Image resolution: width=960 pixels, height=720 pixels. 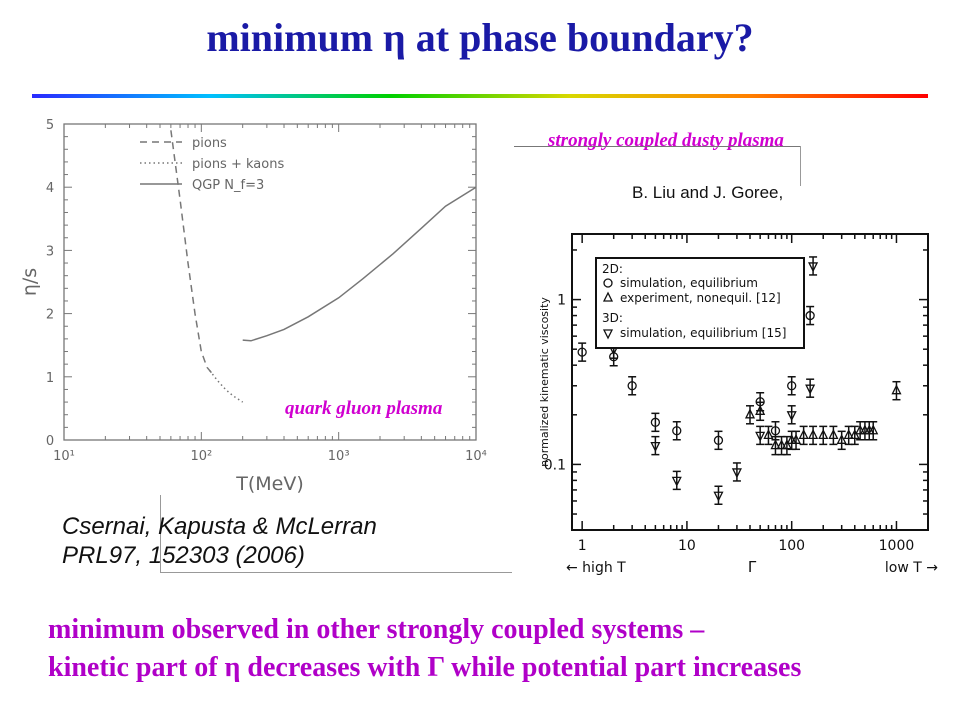 I want to click on x-tick-label: 10⁴, so click(x=476, y=456).